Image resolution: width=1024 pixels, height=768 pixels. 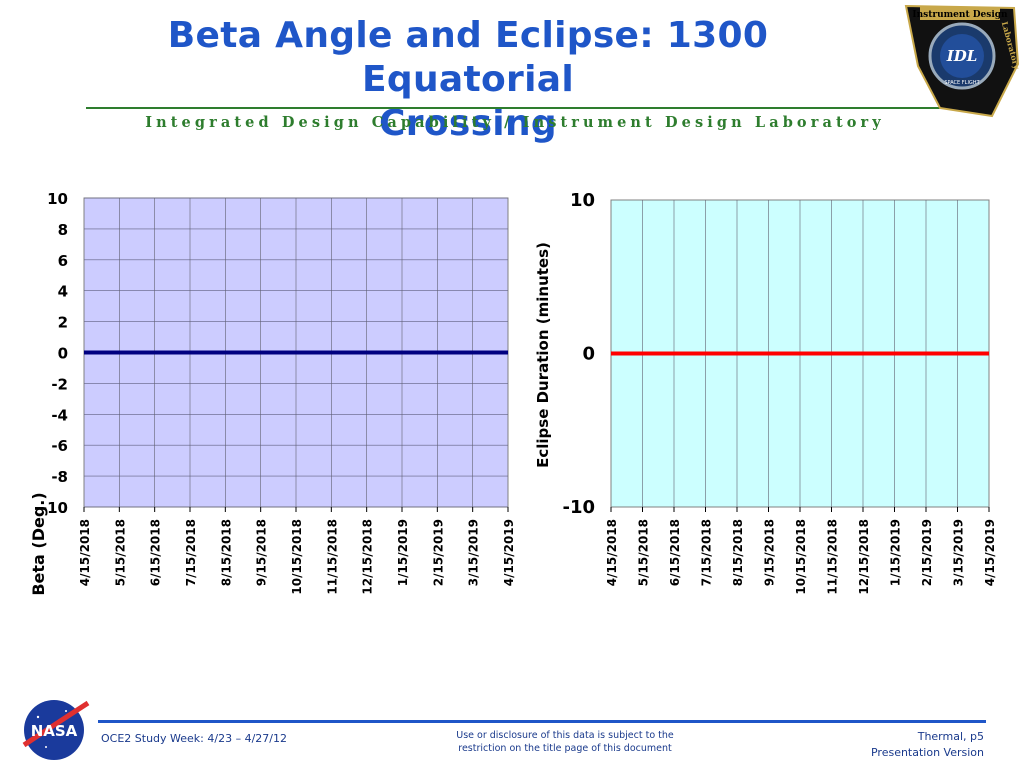 I want to click on footer-page-label: Thermal, p5, so click(x=950, y=736).